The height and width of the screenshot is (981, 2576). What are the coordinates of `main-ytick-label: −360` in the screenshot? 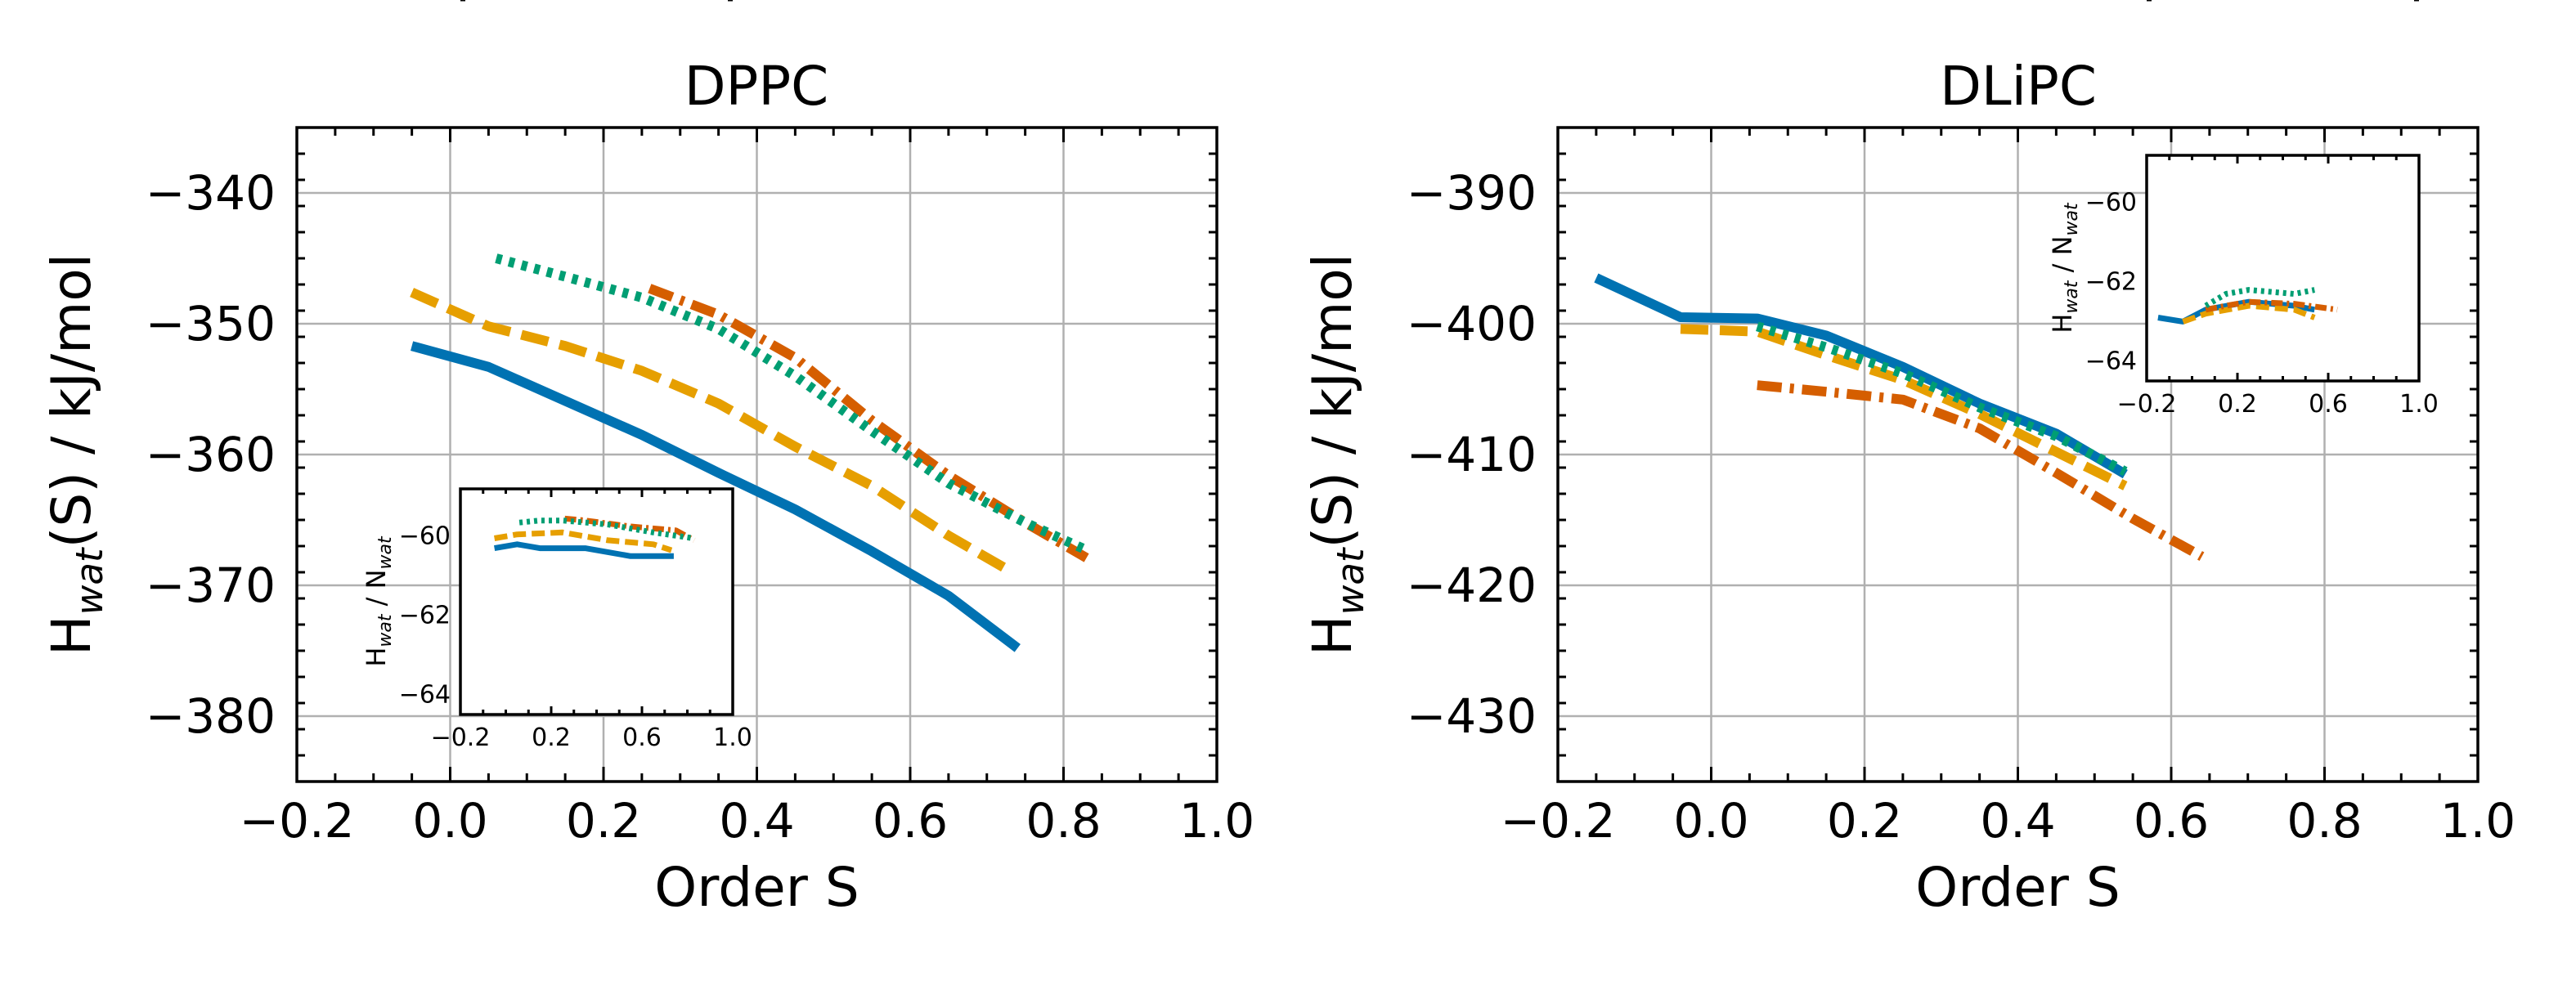 It's located at (211, 454).